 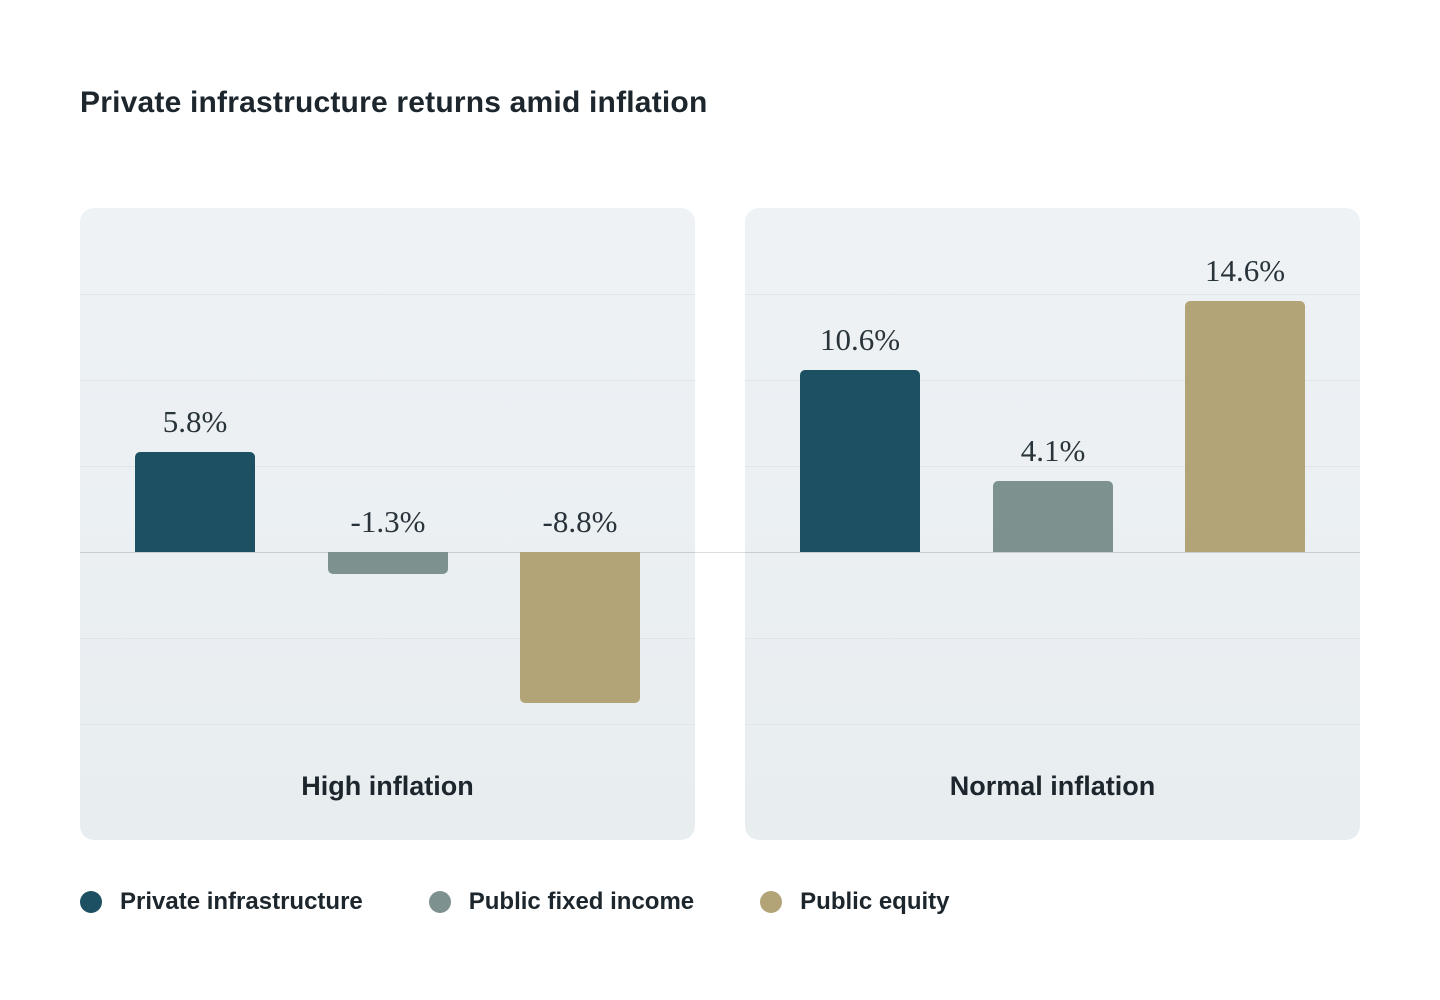 I want to click on legend-item-public-fixed-income: Public fixed income, so click(x=561, y=902).